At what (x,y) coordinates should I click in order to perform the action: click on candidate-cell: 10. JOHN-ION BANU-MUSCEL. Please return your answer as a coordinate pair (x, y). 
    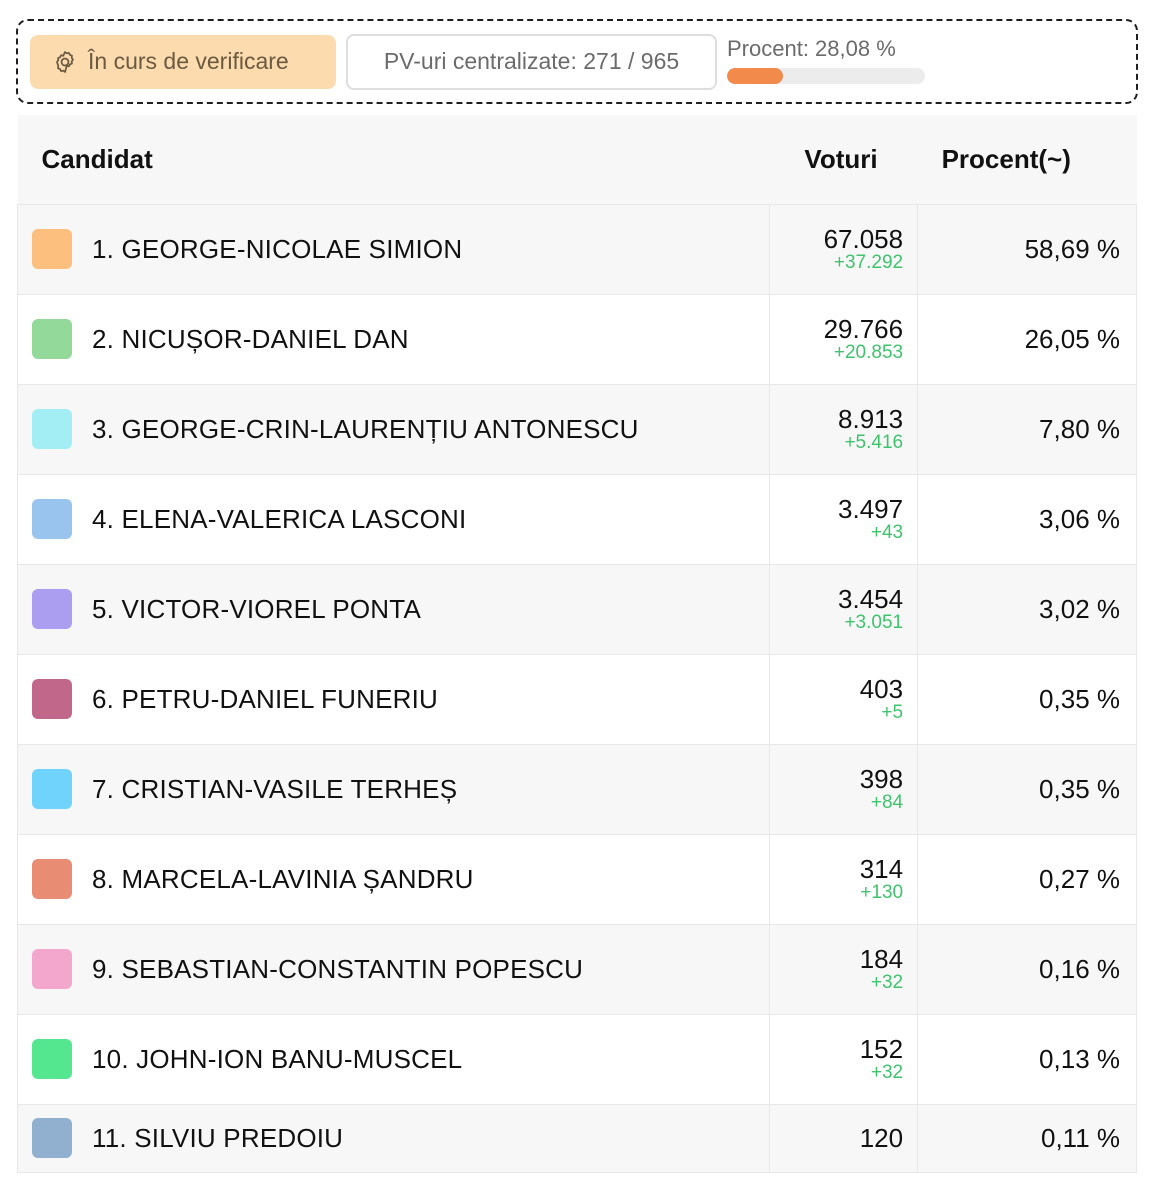
    Looking at the image, I should click on (393, 1059).